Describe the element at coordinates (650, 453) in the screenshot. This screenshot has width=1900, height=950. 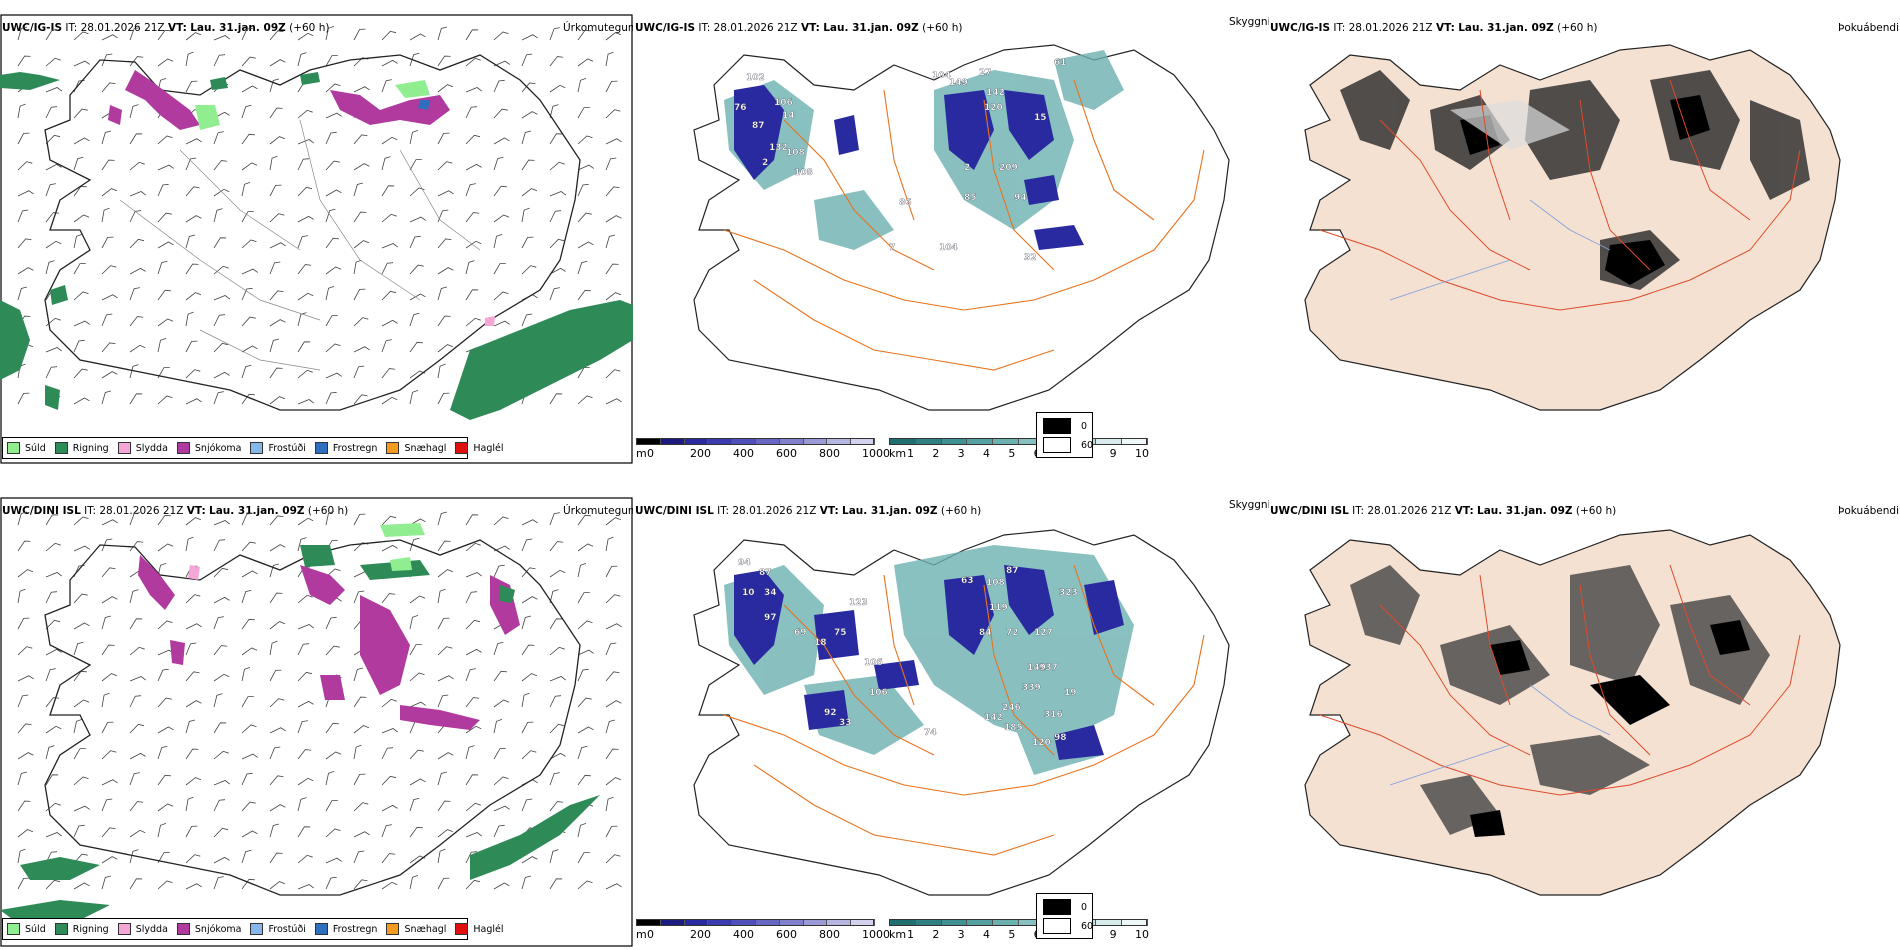
I see `colorbar-tick-label: 0` at that location.